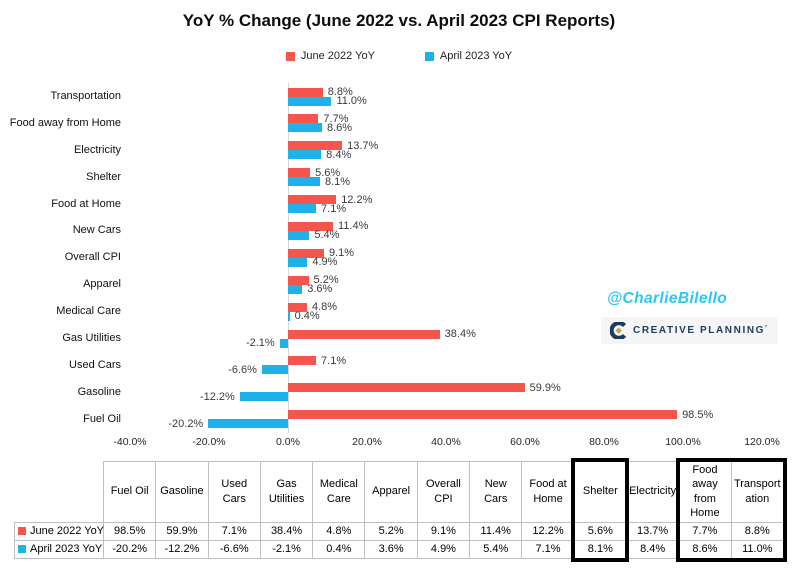 This screenshot has height=579, width=798. Describe the element at coordinates (59, 491) in the screenshot. I see `table-corner-cell` at that location.